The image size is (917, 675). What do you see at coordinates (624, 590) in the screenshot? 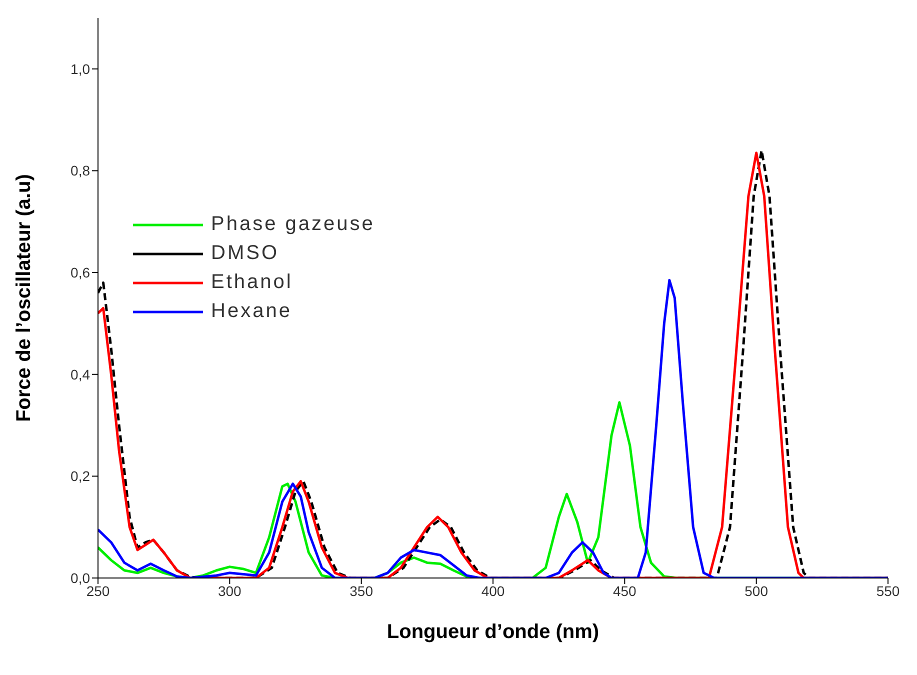
I see `x-tick-label: 450` at bounding box center [624, 590].